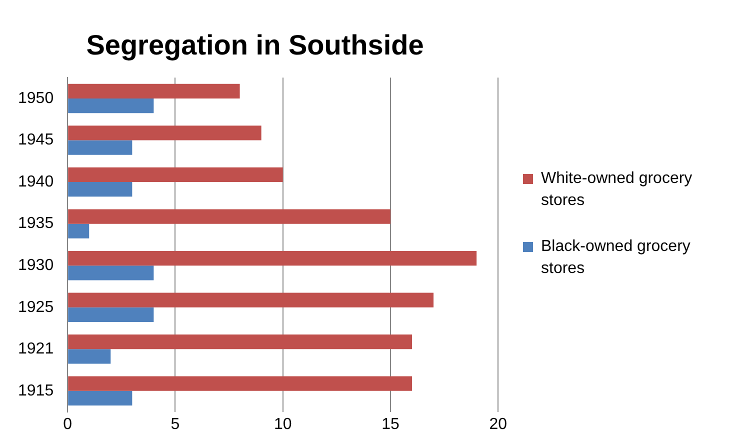 The height and width of the screenshot is (447, 730). Describe the element at coordinates (283, 424) in the screenshot. I see `x-tick-label: 10` at that location.